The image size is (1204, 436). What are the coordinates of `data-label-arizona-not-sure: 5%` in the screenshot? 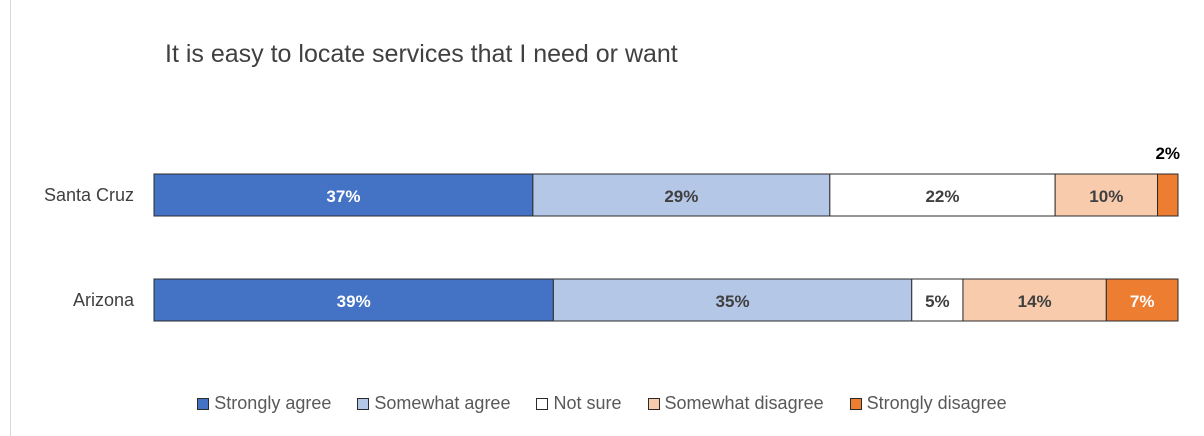 It's located at (937, 301).